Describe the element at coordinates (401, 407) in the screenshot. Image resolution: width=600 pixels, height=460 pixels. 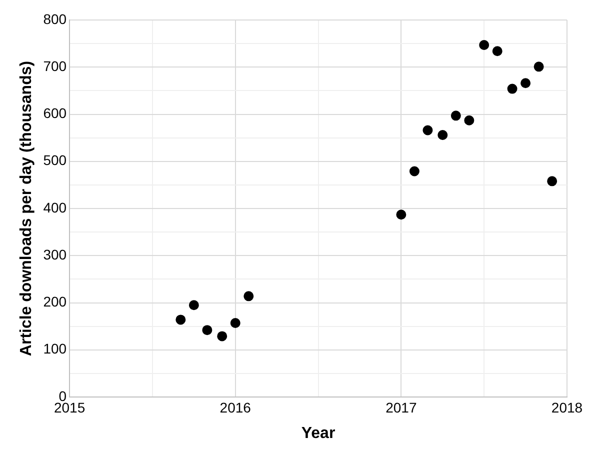
I see `x-tick-label: 2017` at that location.